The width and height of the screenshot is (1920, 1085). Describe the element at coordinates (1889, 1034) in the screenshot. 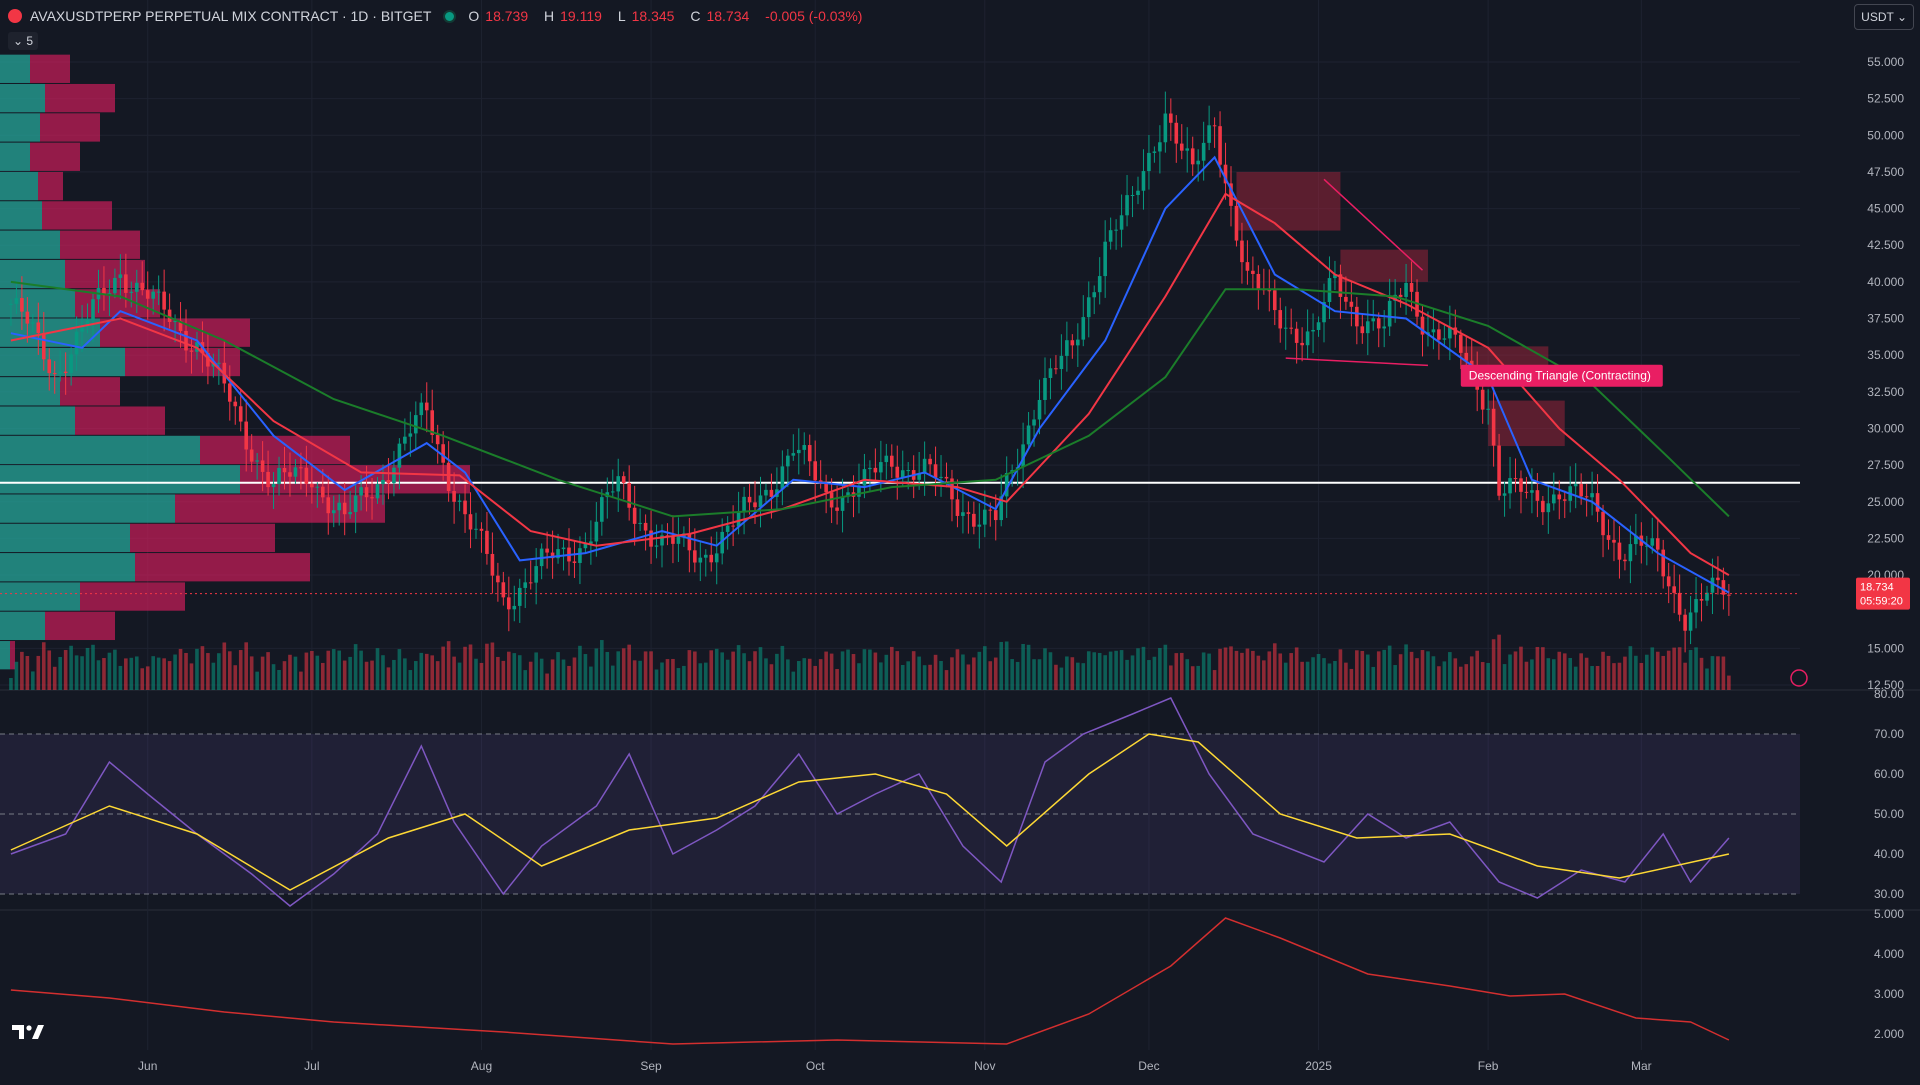

I see `lower-tick-label: 2.000` at that location.